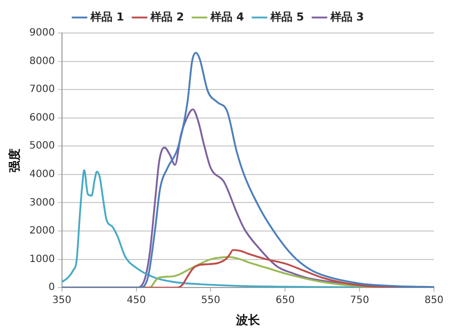 This screenshot has height=336, width=450. Describe the element at coordinates (136, 300) in the screenshot. I see `x-tick-label: 450` at that location.